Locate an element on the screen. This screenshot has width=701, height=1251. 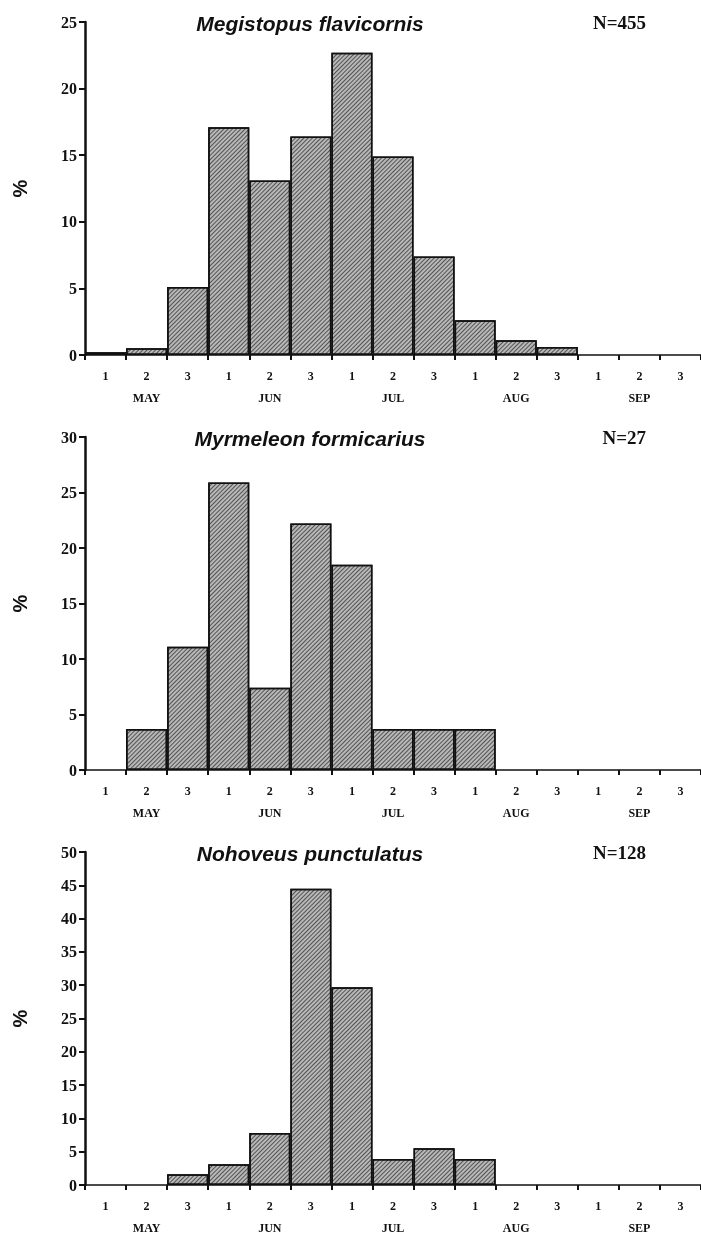
chart-title: Myrmeleon formicarius is located at coordinates (310, 438).